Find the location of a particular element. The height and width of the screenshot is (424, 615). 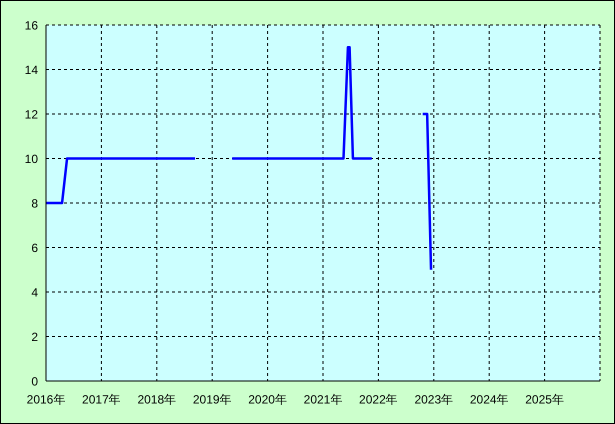

y-tick-label: 12 is located at coordinates (31, 114).